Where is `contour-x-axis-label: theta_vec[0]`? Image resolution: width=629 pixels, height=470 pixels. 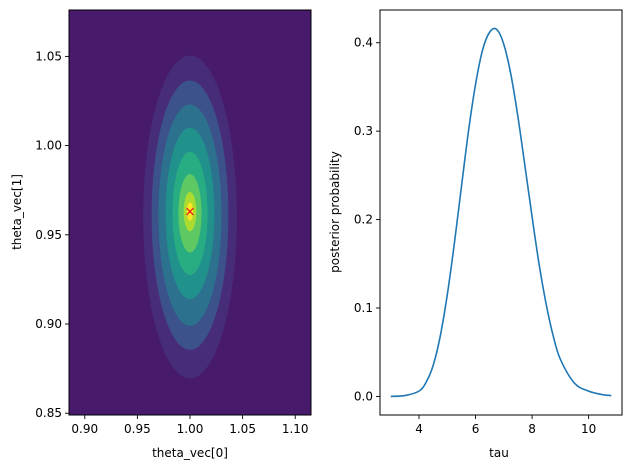
contour-x-axis-label: theta_vec[0] is located at coordinates (190, 453).